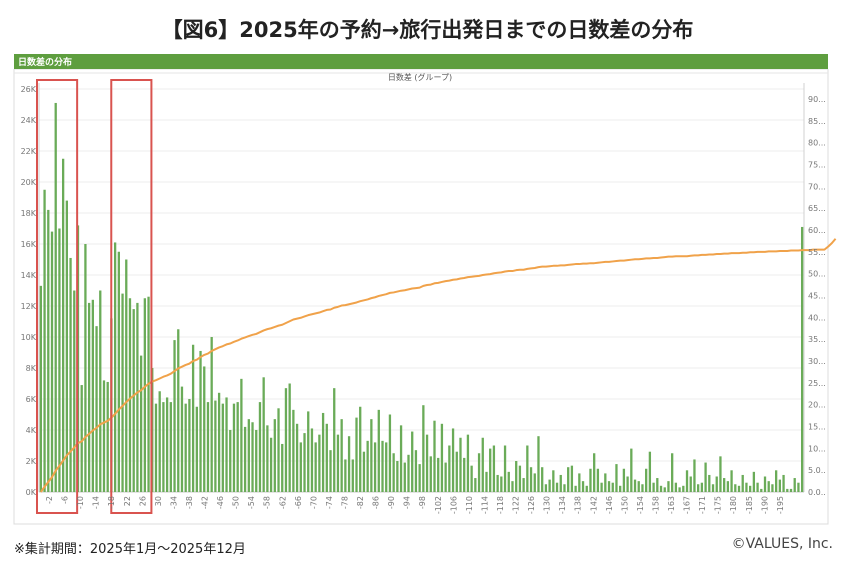 This screenshot has height=575, width=855. I want to click on x-tick-label: -34, so click(173, 502).